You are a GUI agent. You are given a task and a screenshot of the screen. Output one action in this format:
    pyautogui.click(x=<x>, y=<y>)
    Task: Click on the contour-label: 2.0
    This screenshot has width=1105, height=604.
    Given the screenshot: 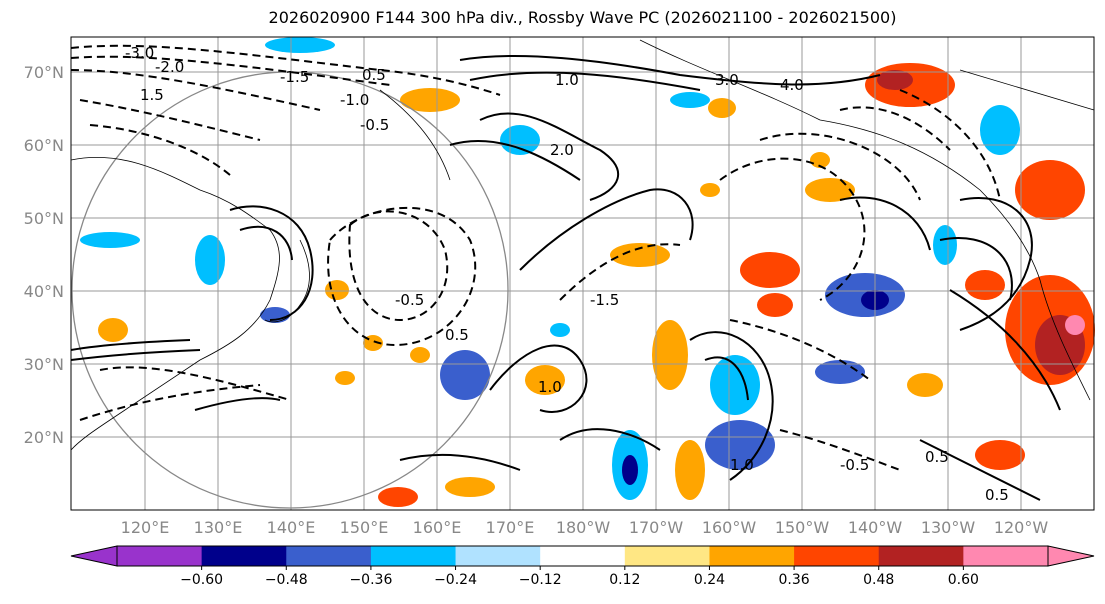 What is the action you would take?
    pyautogui.click(x=562, y=150)
    